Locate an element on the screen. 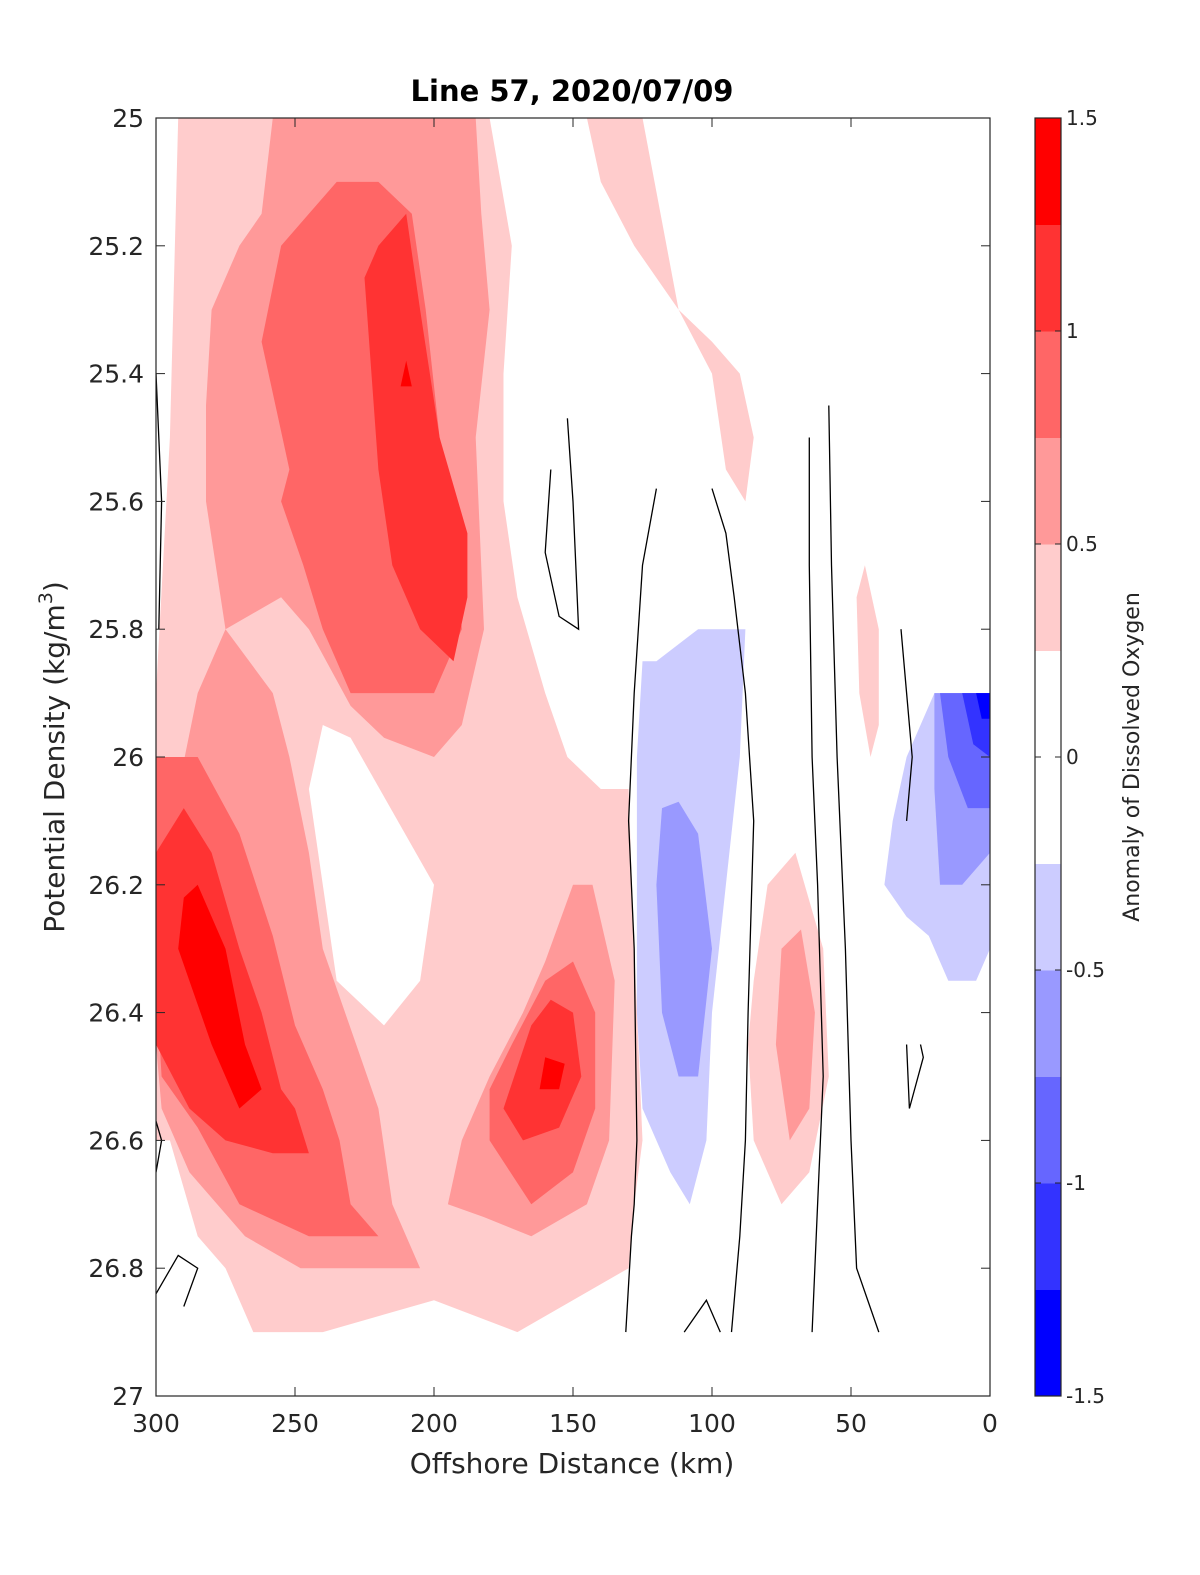  x-tick-label: 50 is located at coordinates (851, 1423).